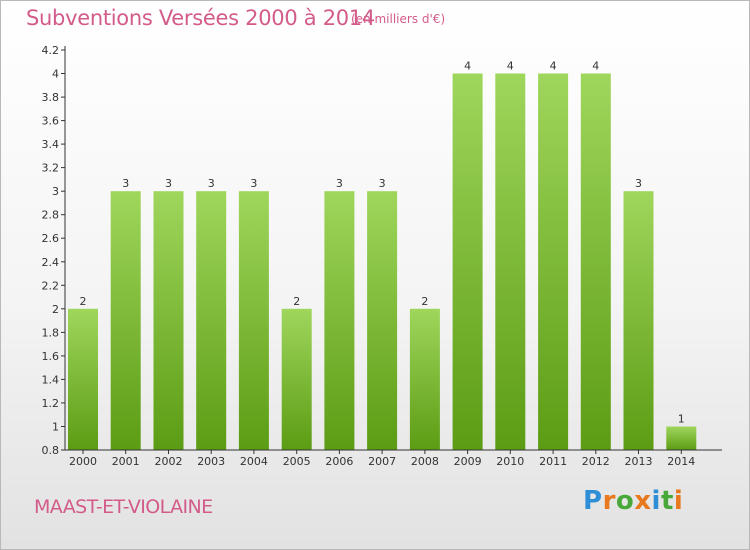 This screenshot has height=550, width=750. What do you see at coordinates (55, 309) in the screenshot?
I see `y-tick-label: 2` at bounding box center [55, 309].